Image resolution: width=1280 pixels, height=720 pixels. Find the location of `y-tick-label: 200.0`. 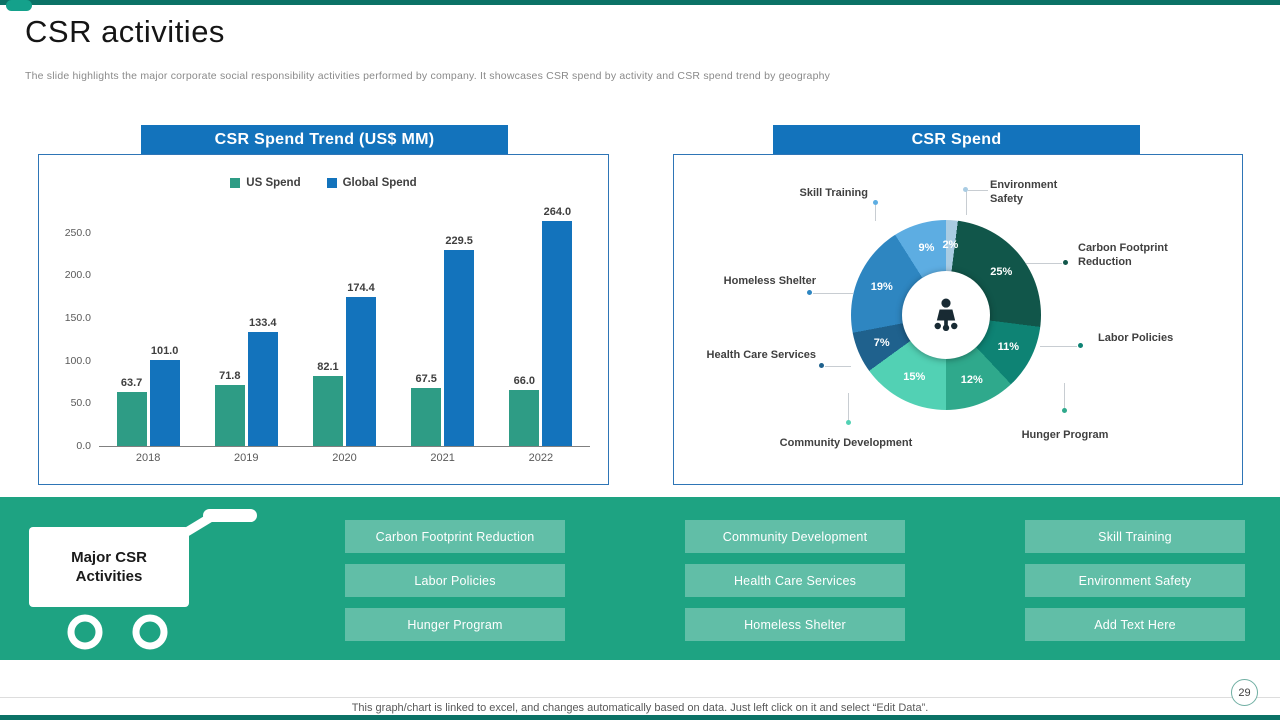

y-tick-label: 200.0 is located at coordinates (77, 275).